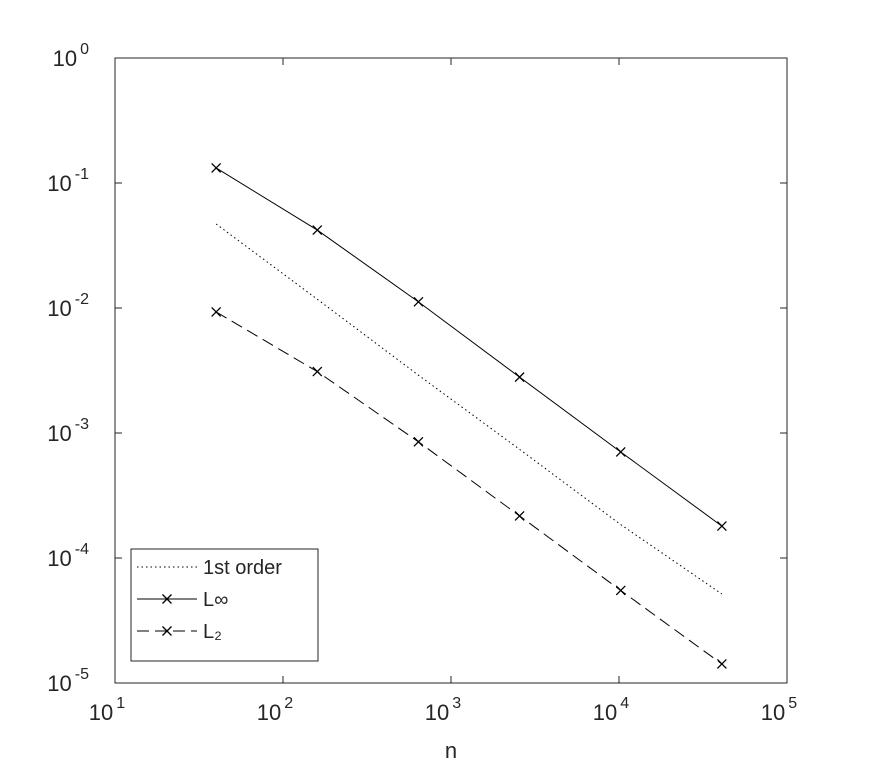 Image resolution: width=872 pixels, height=776 pixels. I want to click on tick-exponent: -3, so click(82, 424).